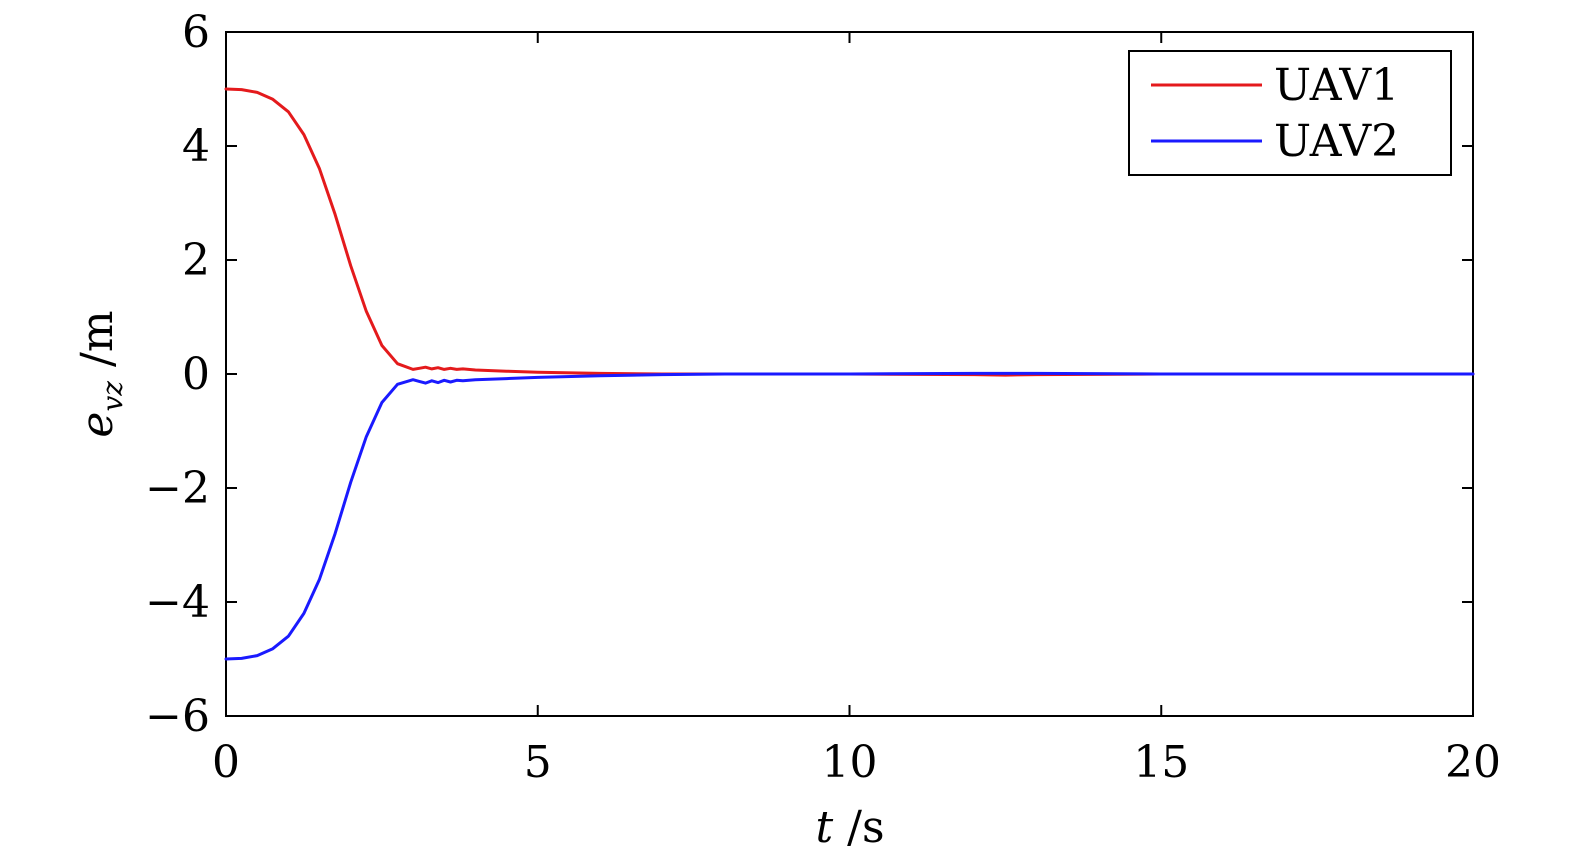 The width and height of the screenshot is (1575, 861). Describe the element at coordinates (177, 716) in the screenshot. I see `y-tick-label: −6` at that location.